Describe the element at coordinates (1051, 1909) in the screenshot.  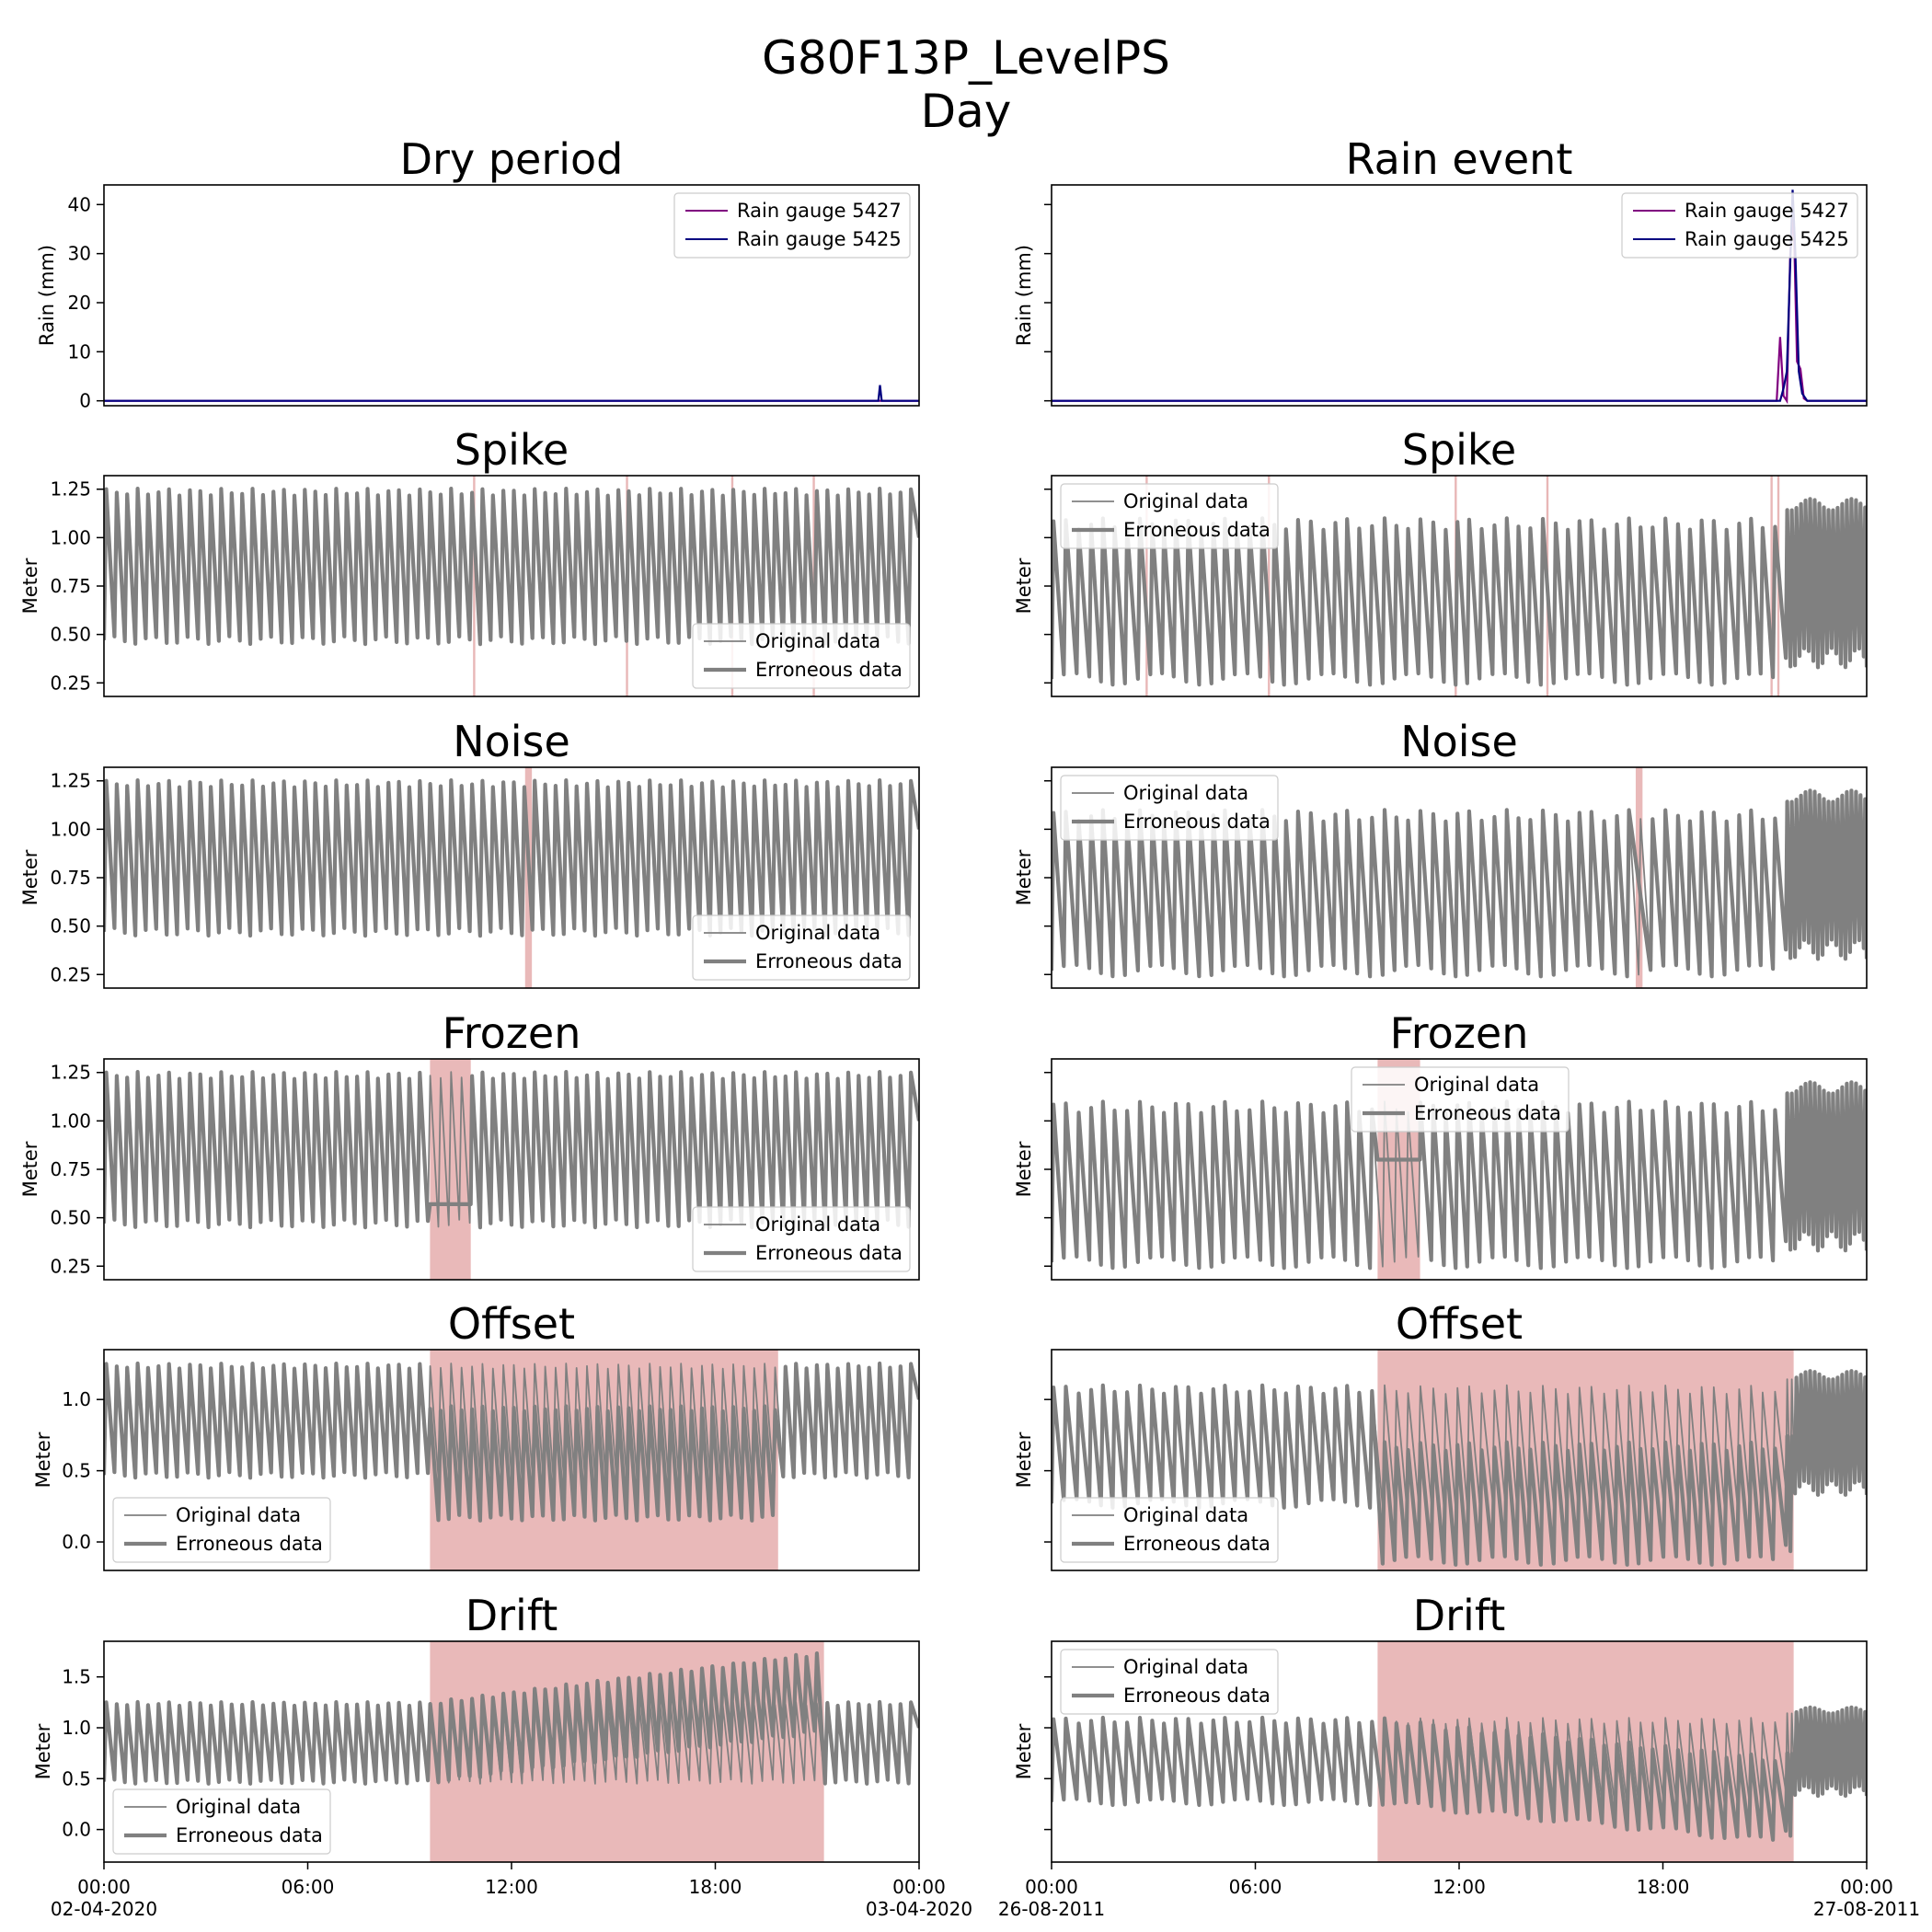
I see `x-tick-label: 26-08-2011` at that location.